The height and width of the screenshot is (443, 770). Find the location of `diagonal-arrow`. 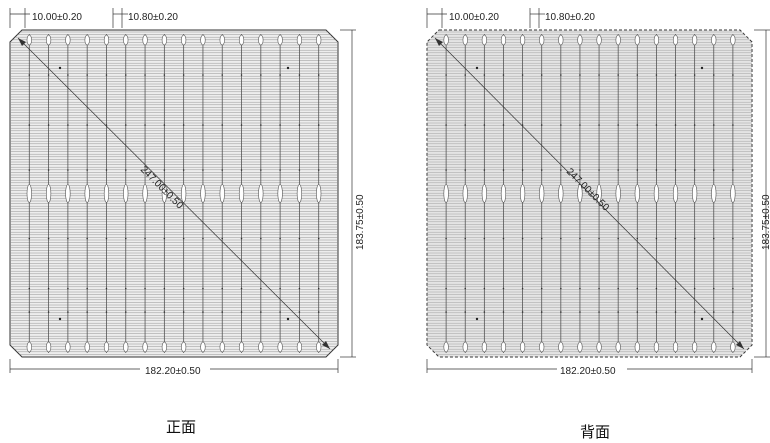

diagonal-arrow is located at coordinates (22, 42).